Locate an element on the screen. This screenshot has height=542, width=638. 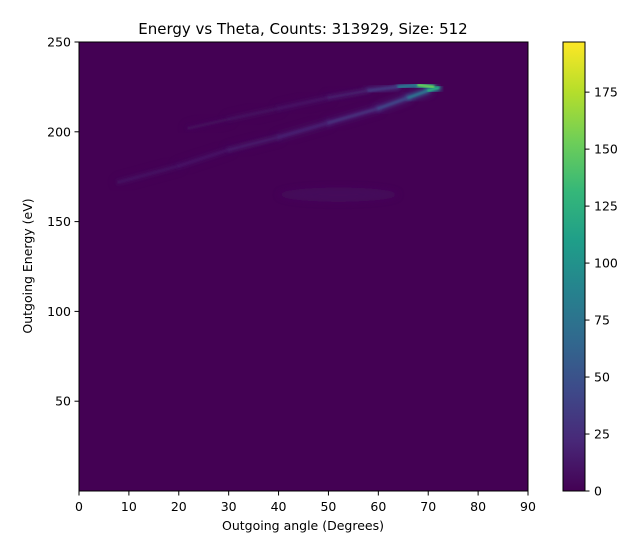
x-tick-label: 30 is located at coordinates (229, 506).